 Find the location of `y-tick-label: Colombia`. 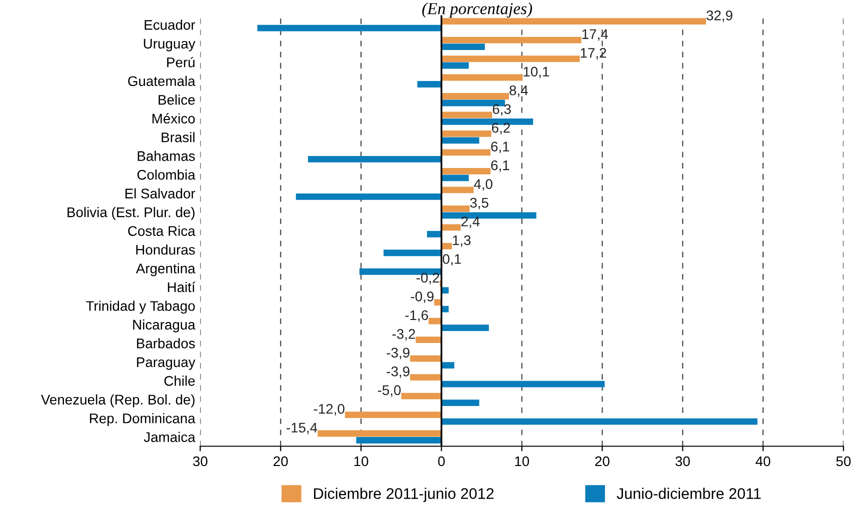

y-tick-label: Colombia is located at coordinates (166, 175).